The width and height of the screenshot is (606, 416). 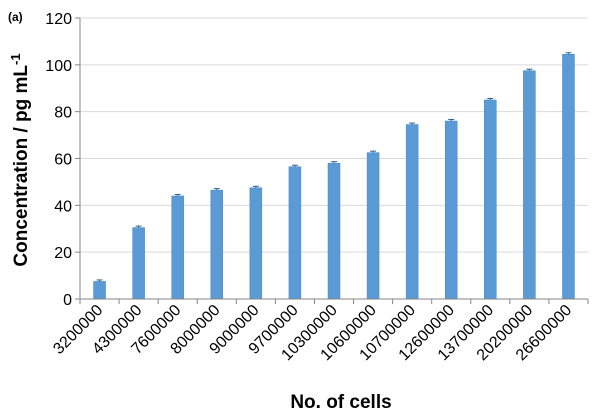 What do you see at coordinates (58, 19) in the screenshot?
I see `y-tick-label: 120` at bounding box center [58, 19].